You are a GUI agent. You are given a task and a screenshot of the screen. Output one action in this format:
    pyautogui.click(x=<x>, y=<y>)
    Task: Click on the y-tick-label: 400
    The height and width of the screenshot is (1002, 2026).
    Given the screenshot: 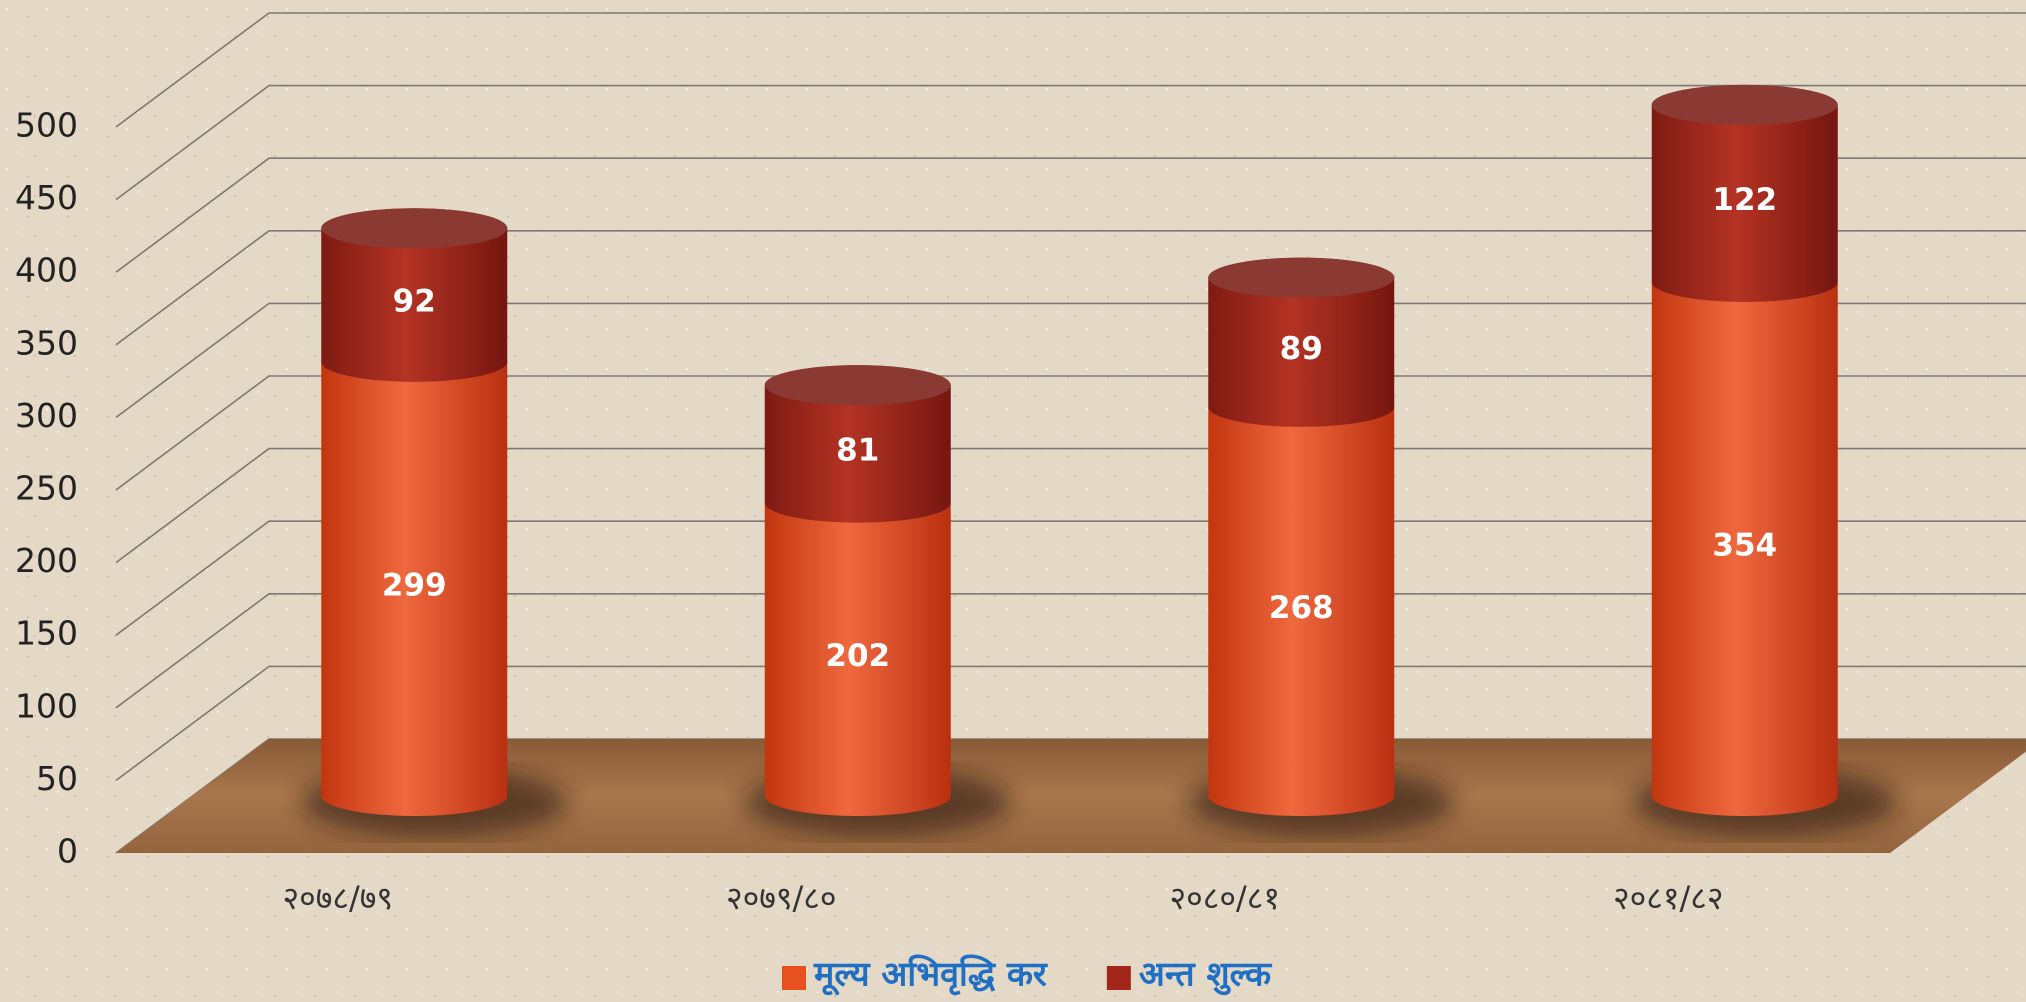 What is the action you would take?
    pyautogui.click(x=46, y=270)
    